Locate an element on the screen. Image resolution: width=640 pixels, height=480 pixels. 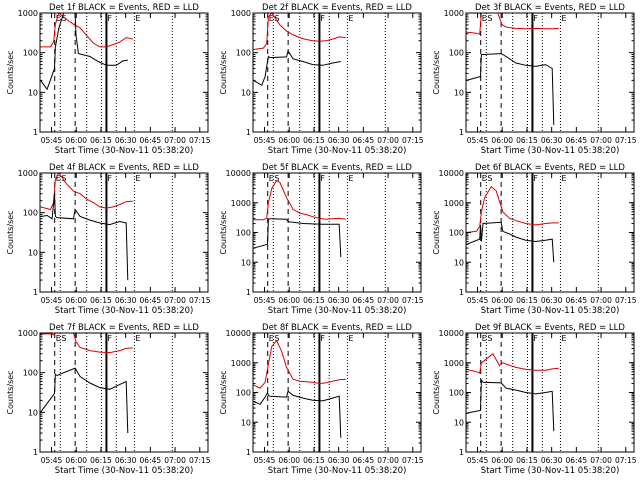
panel-title: Det 6f BLACK = Events, RED = LLD is located at coordinates (550, 168).